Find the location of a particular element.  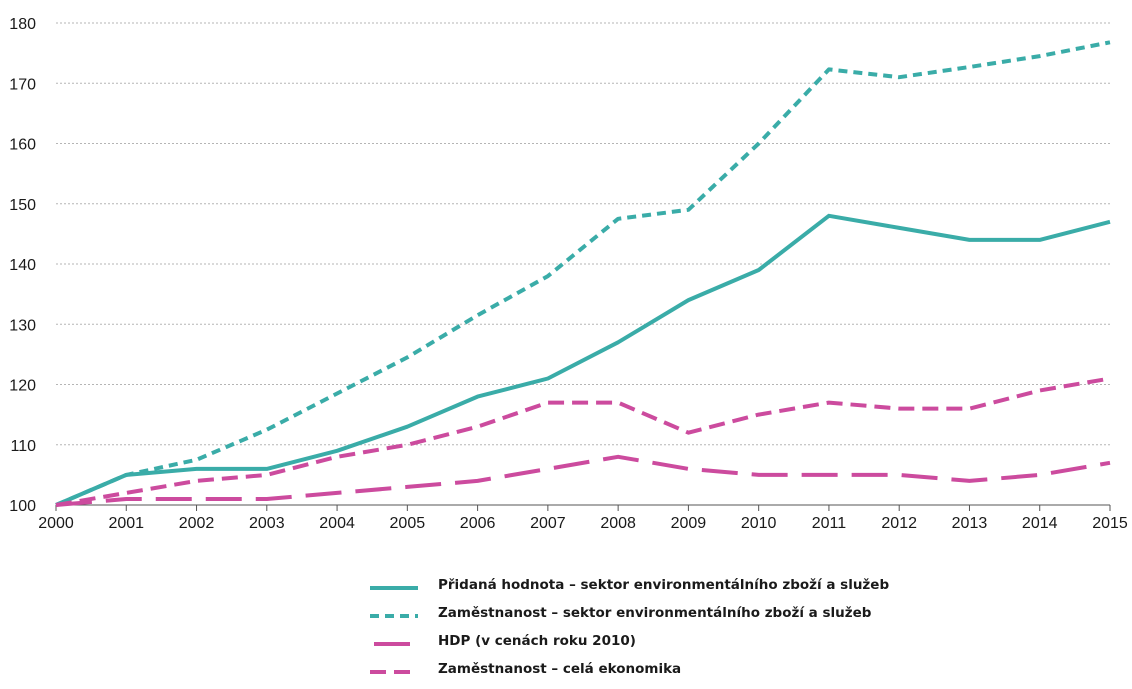

y-tick-label: 180 is located at coordinates (22, 24).